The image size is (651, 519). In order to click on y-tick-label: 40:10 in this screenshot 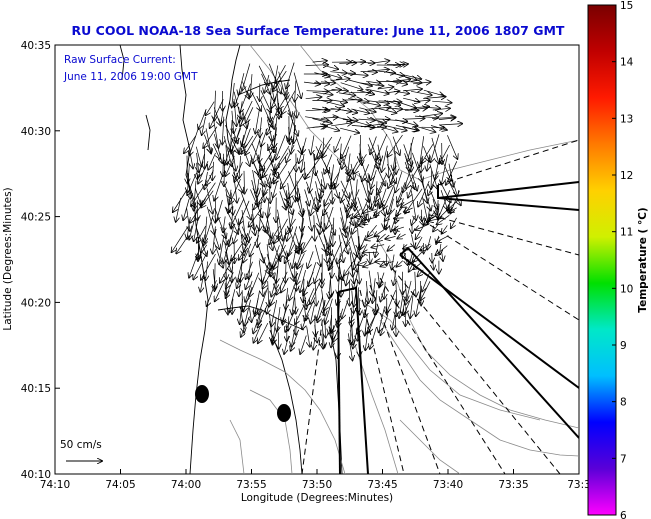, I will do `click(36, 475)`.